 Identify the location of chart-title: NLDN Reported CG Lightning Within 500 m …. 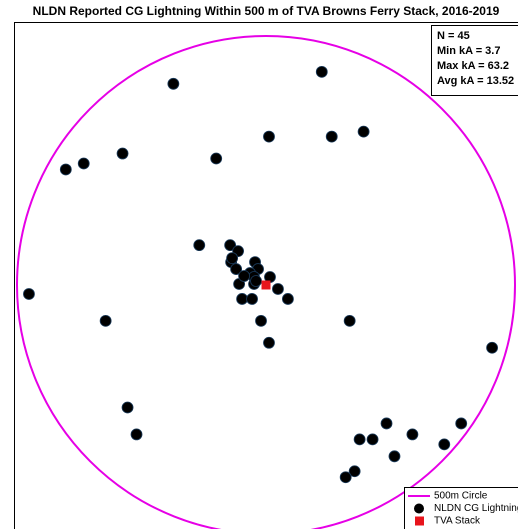
(266, 11).